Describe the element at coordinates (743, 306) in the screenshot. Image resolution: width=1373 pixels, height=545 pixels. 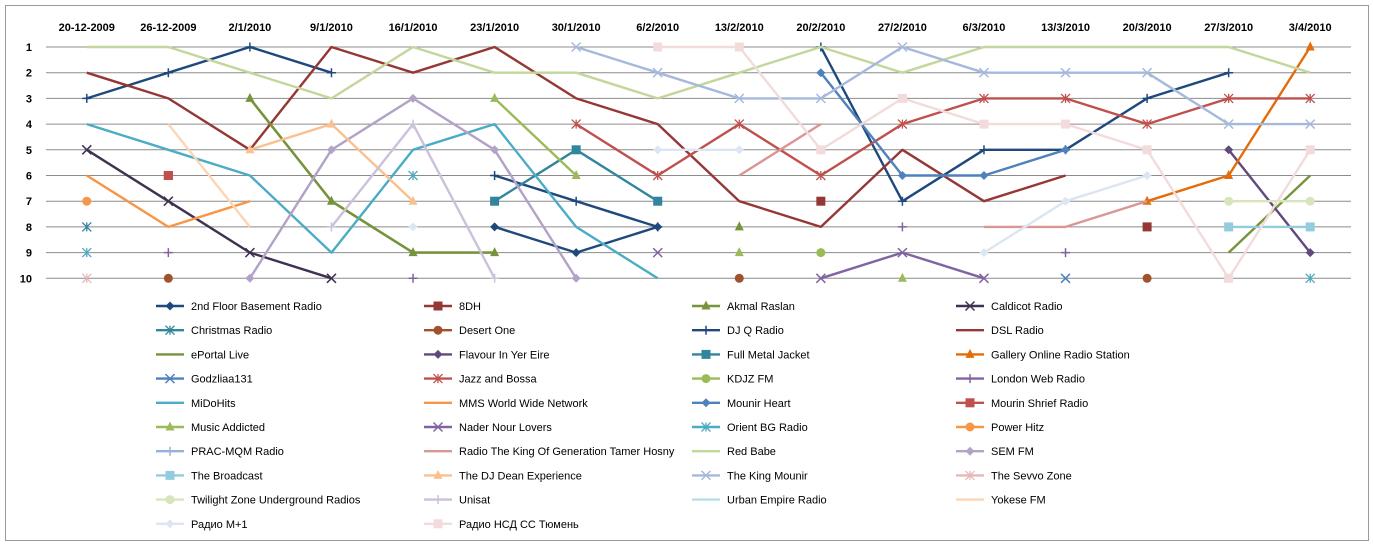
I see `legend-item-akmal-raslan: Akmal Raslan` at that location.